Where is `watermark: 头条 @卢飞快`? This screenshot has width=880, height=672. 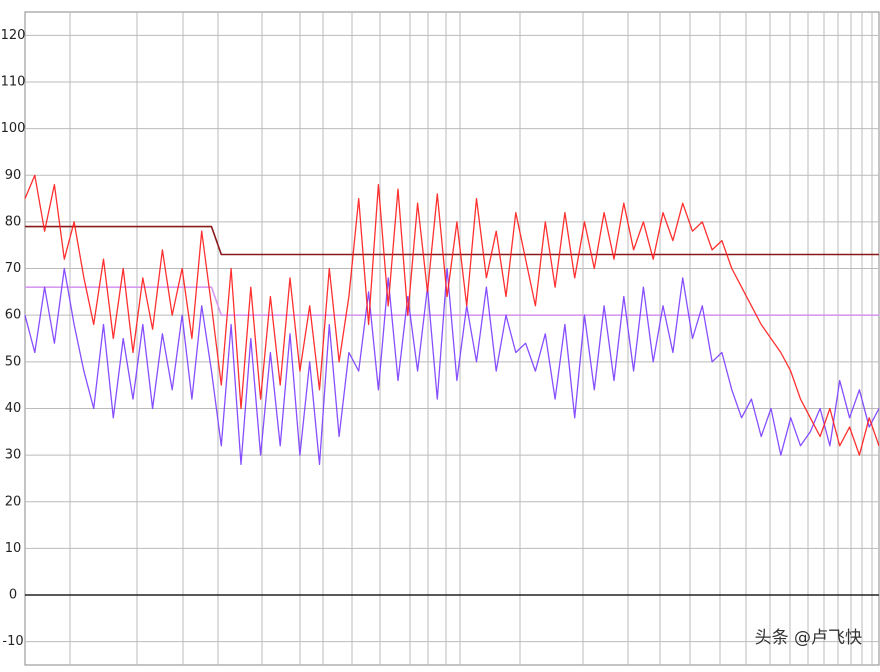 watermark: 头条 @卢飞快 is located at coordinates (808, 638).